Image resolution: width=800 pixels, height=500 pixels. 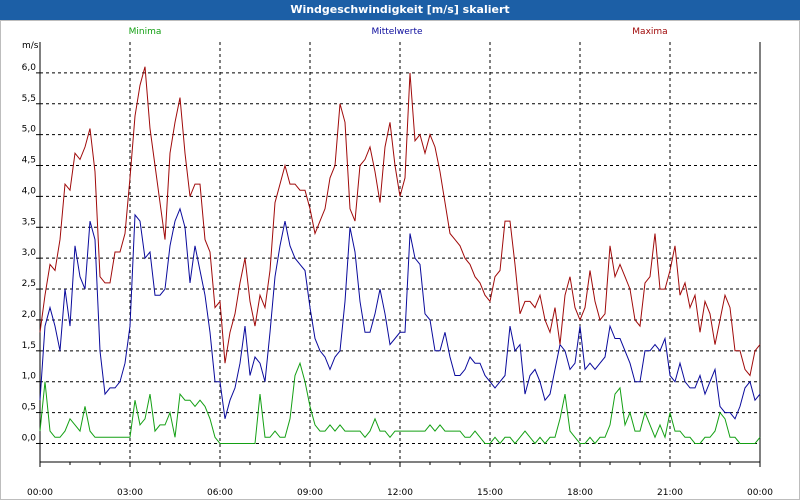 What do you see at coordinates (396, 32) in the screenshot?
I see `legend-mittelwerte: Mittelwerte` at bounding box center [396, 32].